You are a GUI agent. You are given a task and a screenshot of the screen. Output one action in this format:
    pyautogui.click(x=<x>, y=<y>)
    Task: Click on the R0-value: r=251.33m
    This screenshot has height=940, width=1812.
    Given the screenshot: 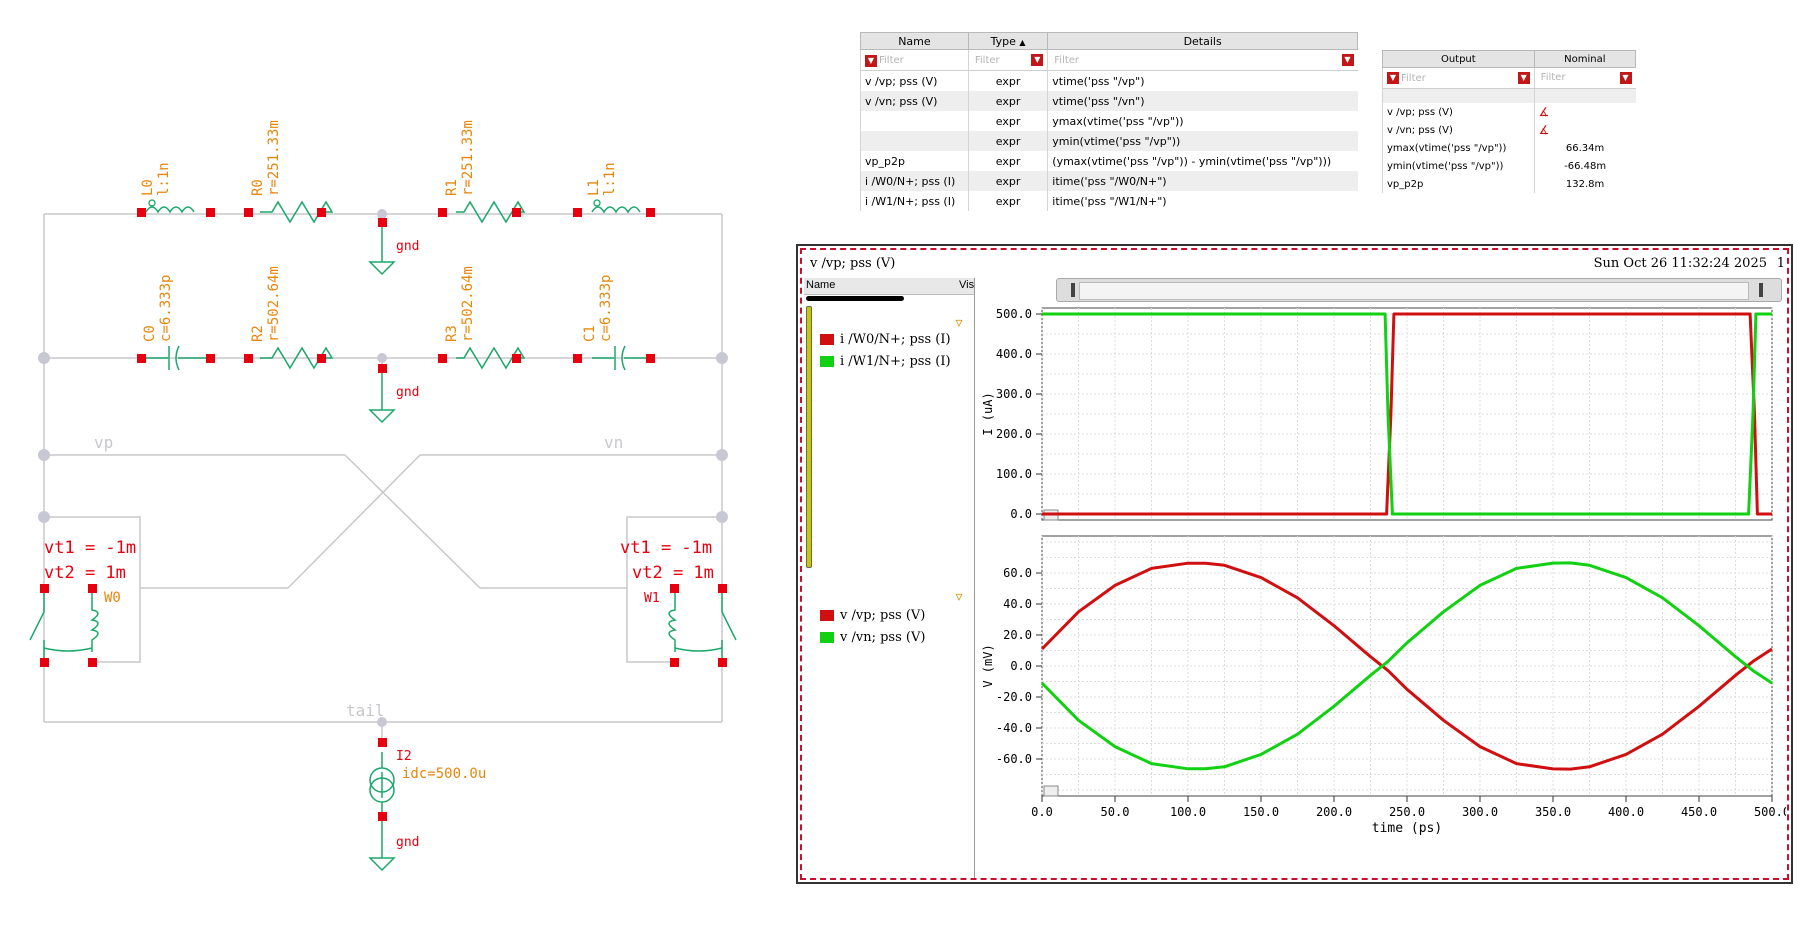 What is the action you would take?
    pyautogui.click(x=274, y=158)
    